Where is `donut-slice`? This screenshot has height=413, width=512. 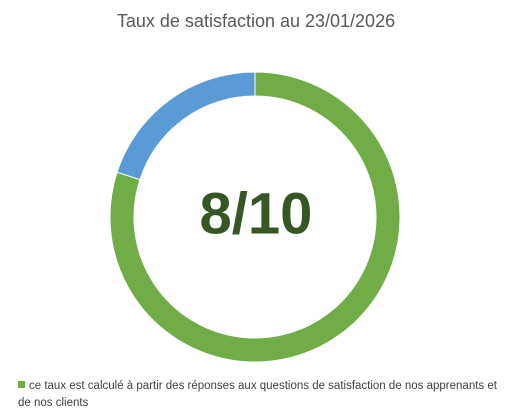
donut-slice is located at coordinates (186, 126).